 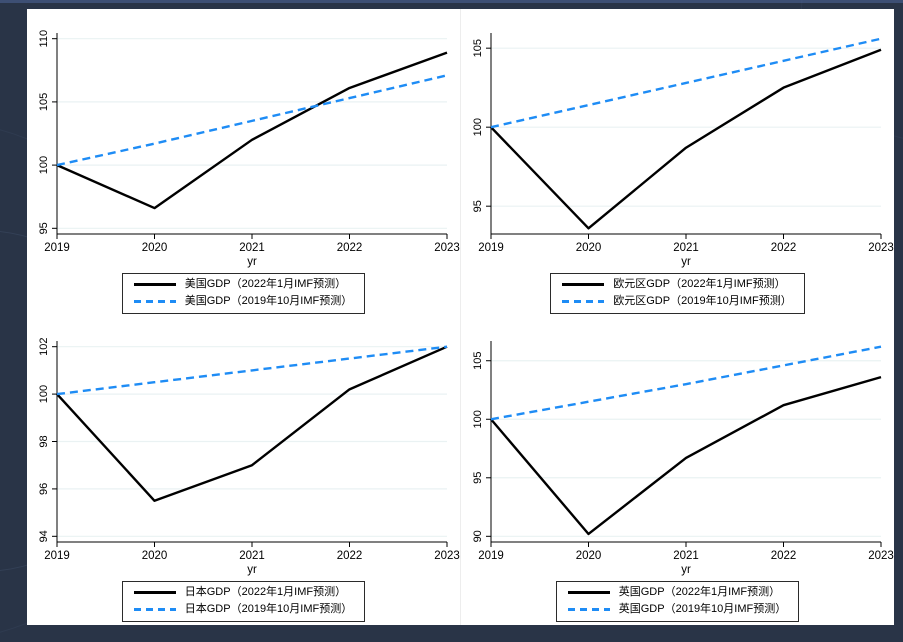 What do you see at coordinates (478, 536) in the screenshot?
I see `svg-text: 90` at bounding box center [478, 536].